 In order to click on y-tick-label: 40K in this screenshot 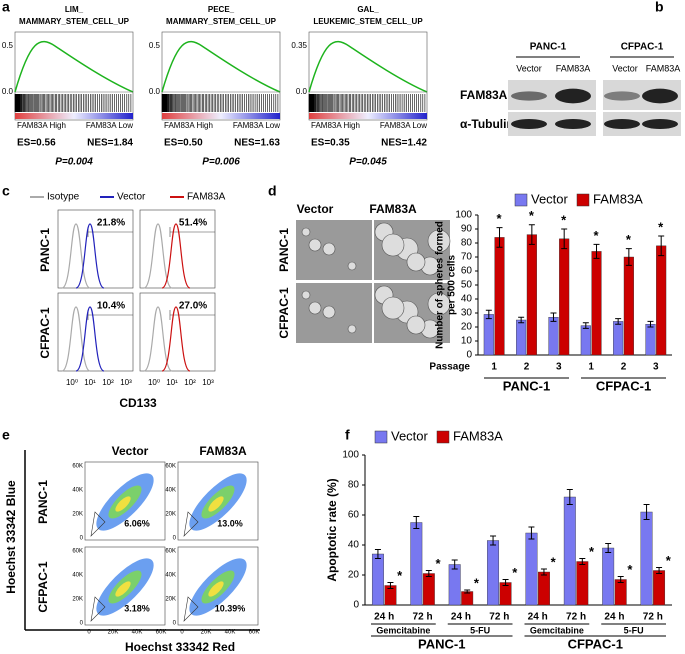, I will do `click(170, 576)`.